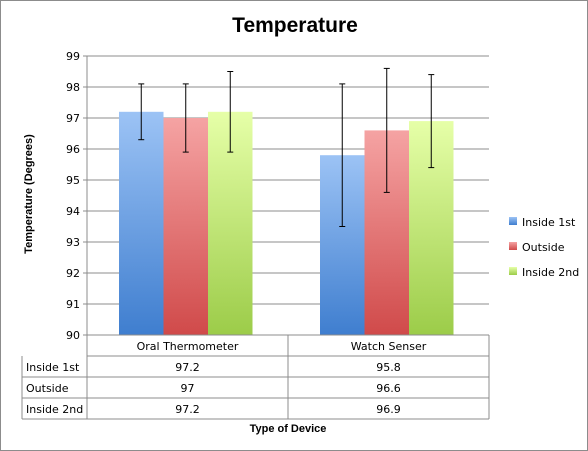 The height and width of the screenshot is (451, 588). I want to click on y-tick-label: 98, so click(73, 87).